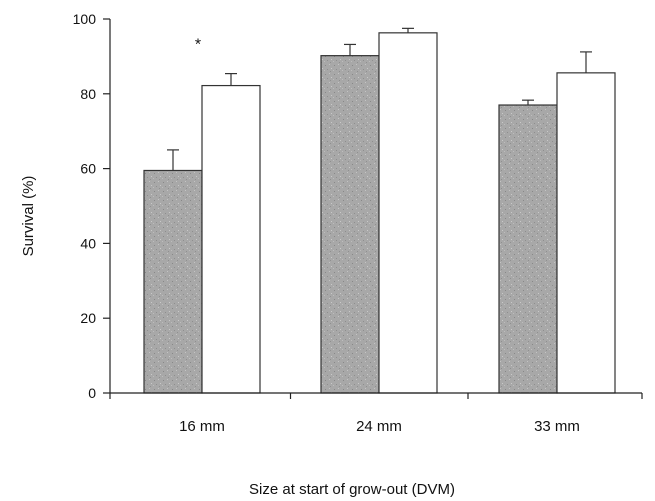  What do you see at coordinates (85, 19) in the screenshot?
I see `y-tick-label: 100` at bounding box center [85, 19].